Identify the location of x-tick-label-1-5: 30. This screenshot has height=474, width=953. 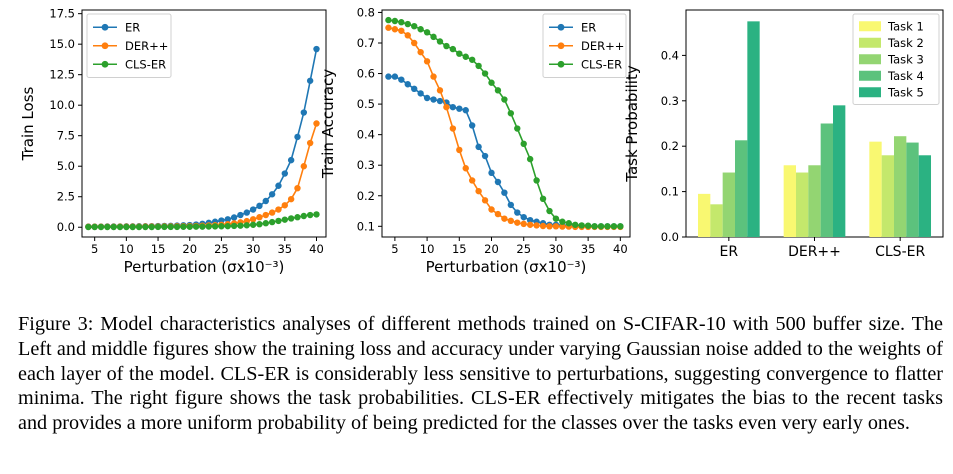
(556, 249).